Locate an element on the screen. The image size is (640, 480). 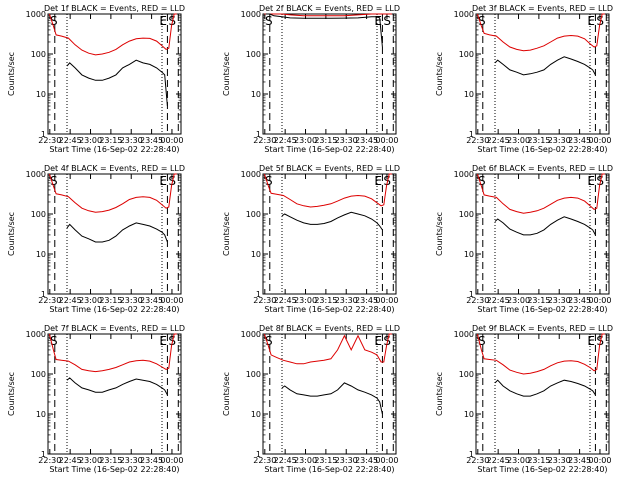
panel-title: Det 8f BLACK = Events, RED = LLD is located at coordinates (329, 328).